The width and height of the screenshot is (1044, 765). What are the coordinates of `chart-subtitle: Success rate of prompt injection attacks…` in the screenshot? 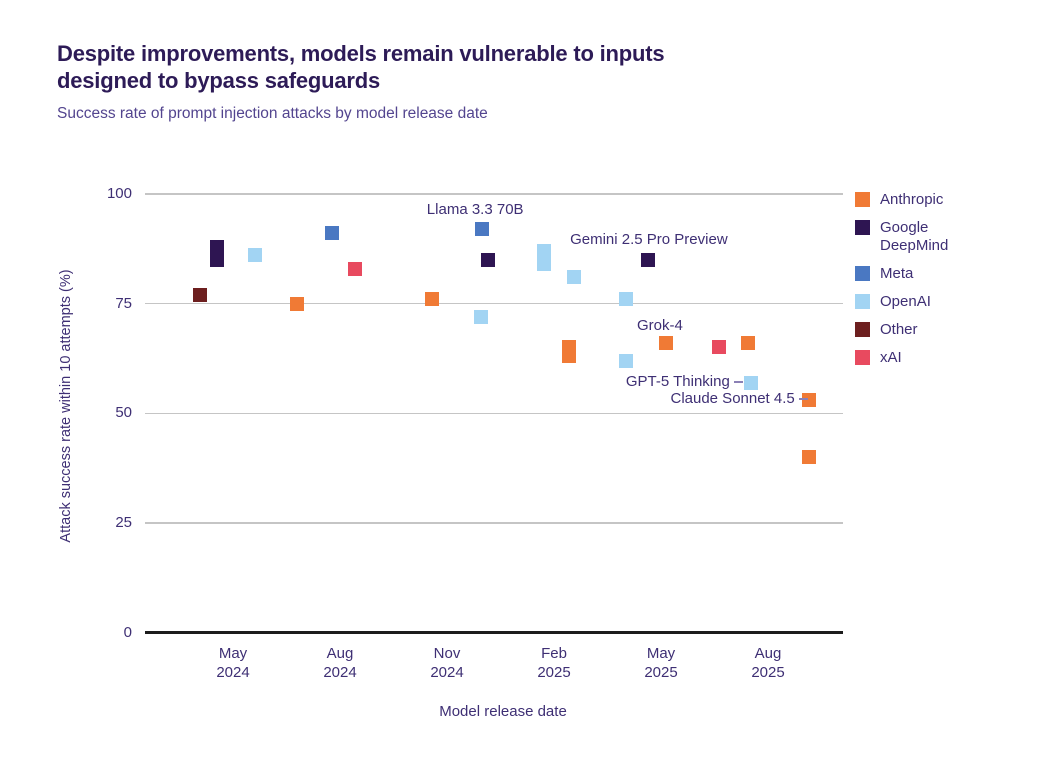 It's located at (272, 113).